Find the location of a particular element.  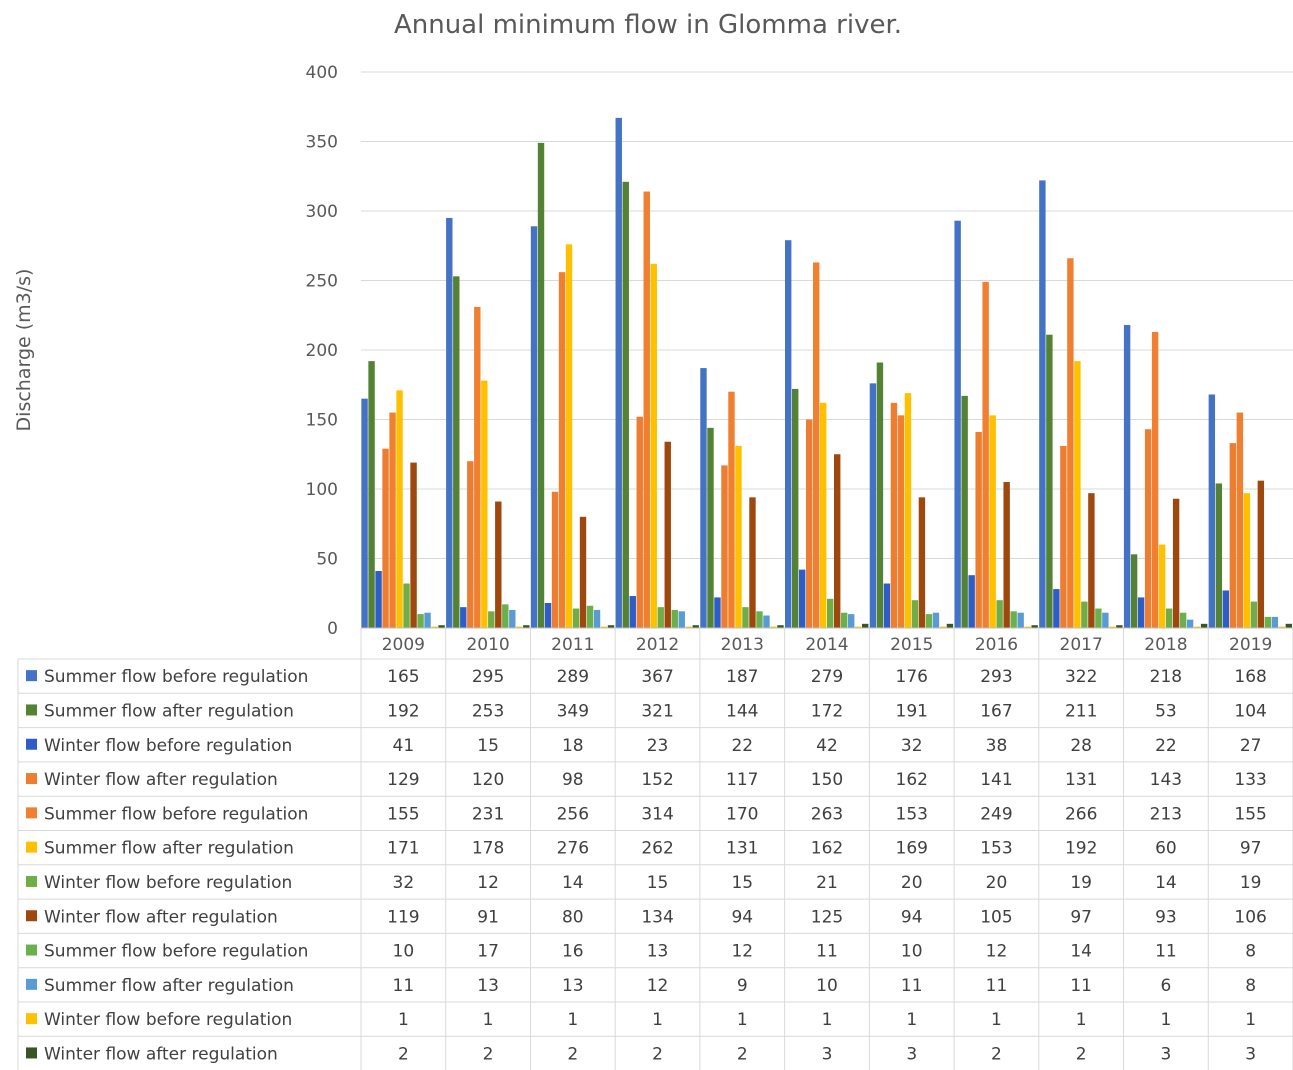

data-label: 266 is located at coordinates (1081, 814).